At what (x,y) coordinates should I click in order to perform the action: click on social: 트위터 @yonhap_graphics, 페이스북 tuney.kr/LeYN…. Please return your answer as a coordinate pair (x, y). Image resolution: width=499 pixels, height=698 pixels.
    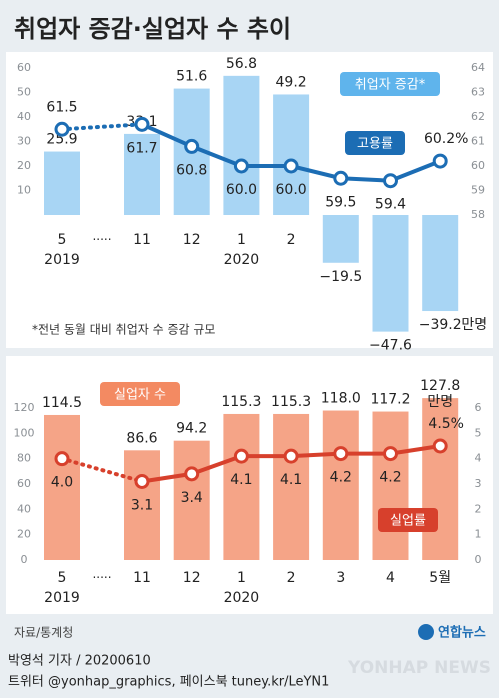
    Looking at the image, I should click on (168, 682).